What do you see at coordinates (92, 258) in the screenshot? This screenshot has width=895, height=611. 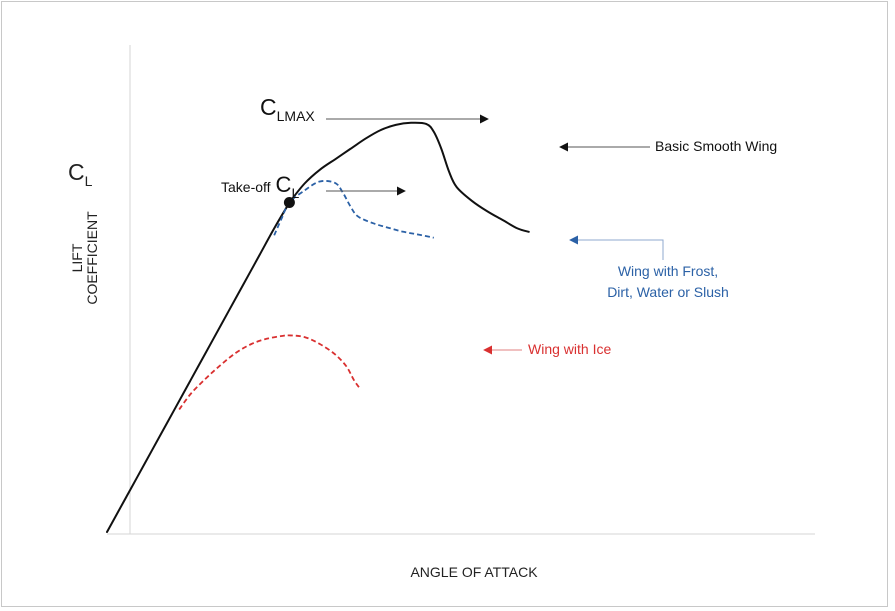 I see `y-axis-label-line2: COEFFICIENT` at bounding box center [92, 258].